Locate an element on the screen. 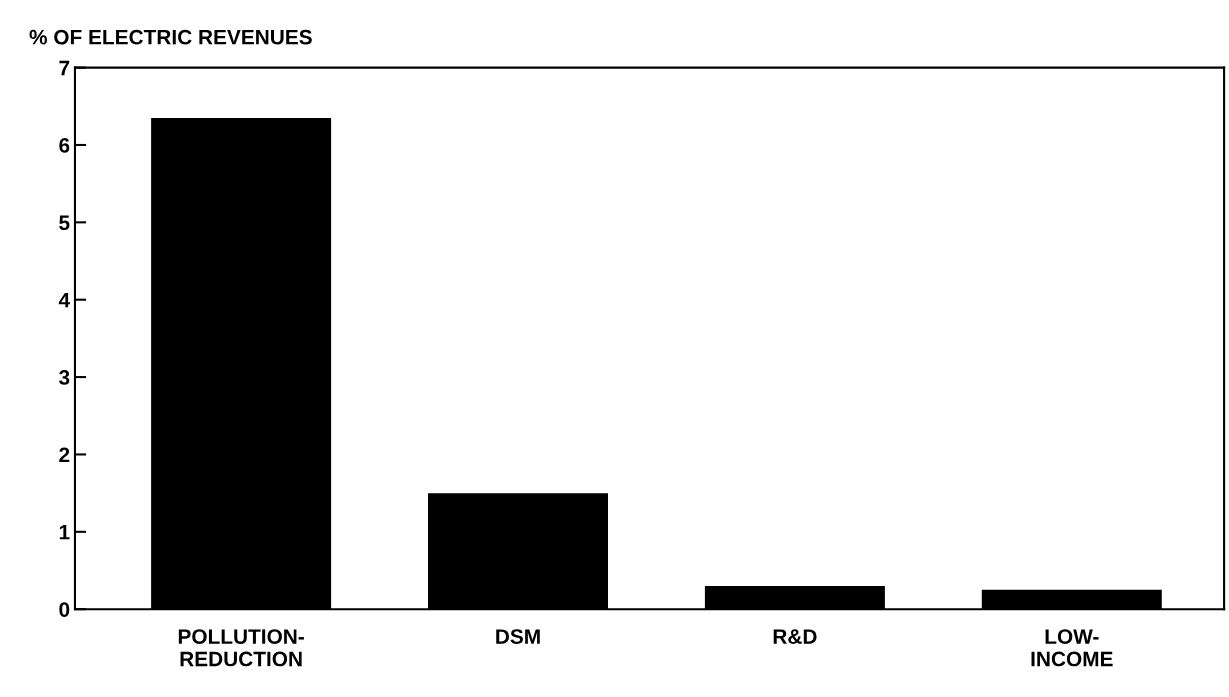 The width and height of the screenshot is (1229, 697). y-axis-title: % OF ELECTRIC REVENUES is located at coordinates (170, 37).